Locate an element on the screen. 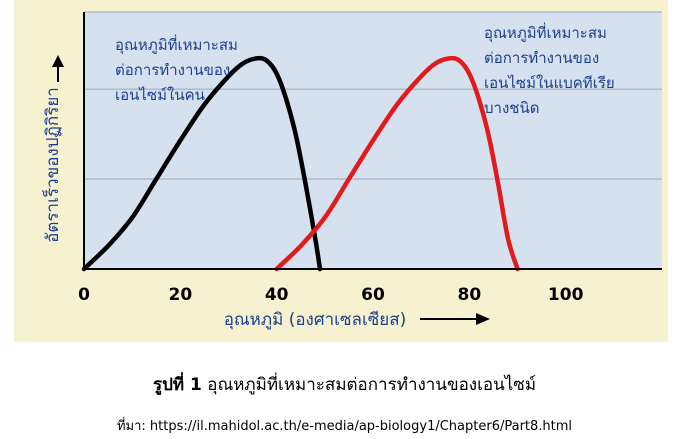 This screenshot has height=439, width=689. x-tick-label: 60 is located at coordinates (373, 295).